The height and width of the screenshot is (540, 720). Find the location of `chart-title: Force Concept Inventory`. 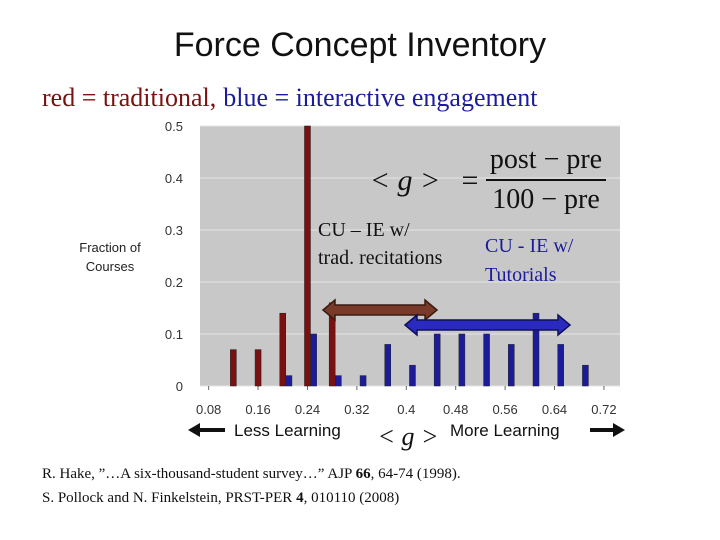

chart-title: Force Concept Inventory is located at coordinates (360, 45).